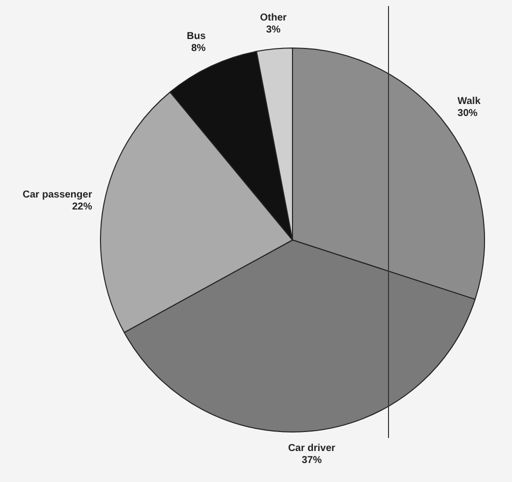 This screenshot has width=512, height=482. What do you see at coordinates (468, 113) in the screenshot?
I see `data-label: 30%` at bounding box center [468, 113].